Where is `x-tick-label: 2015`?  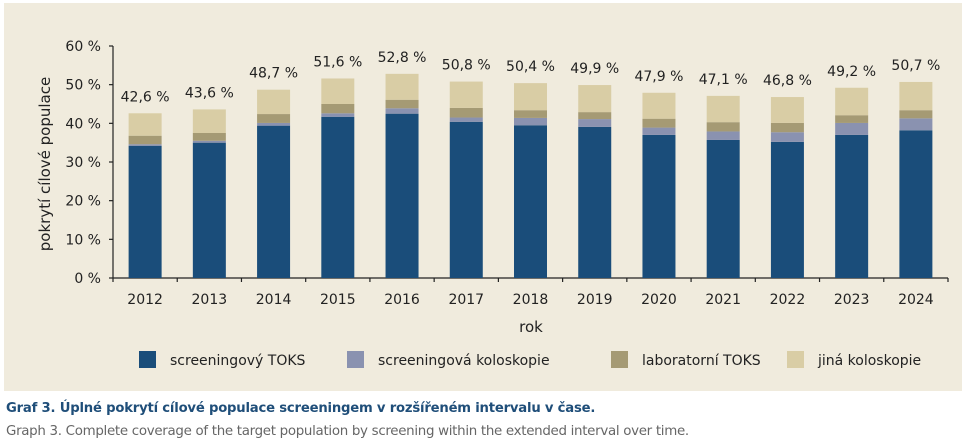
x-tick-label: 2015 is located at coordinates (338, 300).